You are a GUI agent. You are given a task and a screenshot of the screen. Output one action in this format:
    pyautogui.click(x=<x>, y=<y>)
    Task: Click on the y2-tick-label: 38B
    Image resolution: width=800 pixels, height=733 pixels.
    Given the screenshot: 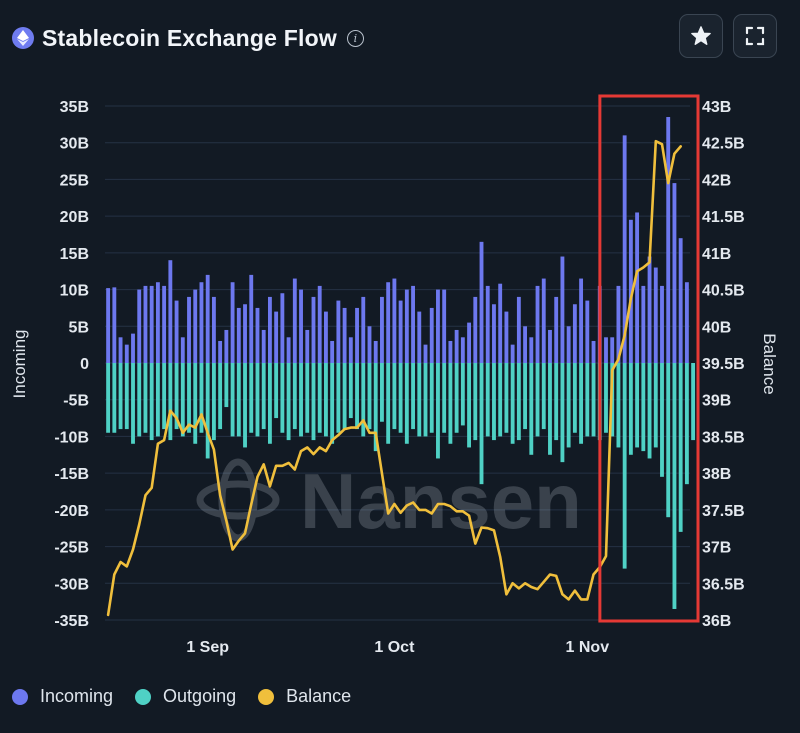 What is the action you would take?
    pyautogui.click(x=716, y=474)
    